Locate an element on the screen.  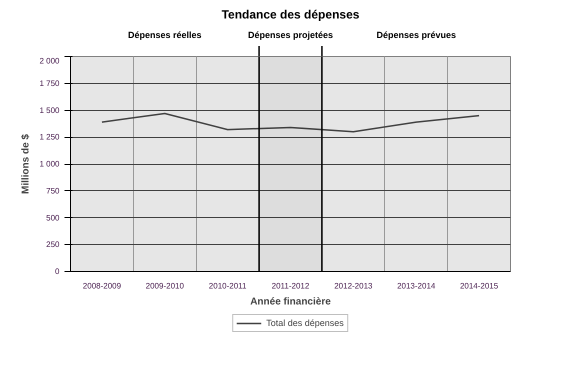
y-tick-label: 750 is located at coordinates (53, 191).